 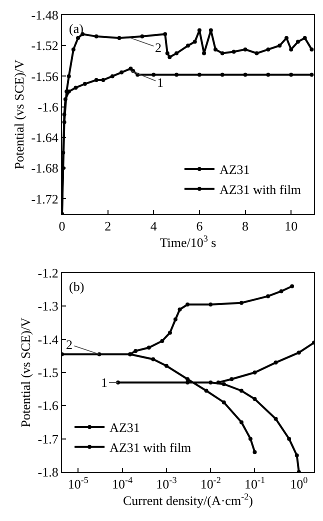 What do you see at coordinates (62, 226) in the screenshot?
I see `x-tick-label: 0` at bounding box center [62, 226].